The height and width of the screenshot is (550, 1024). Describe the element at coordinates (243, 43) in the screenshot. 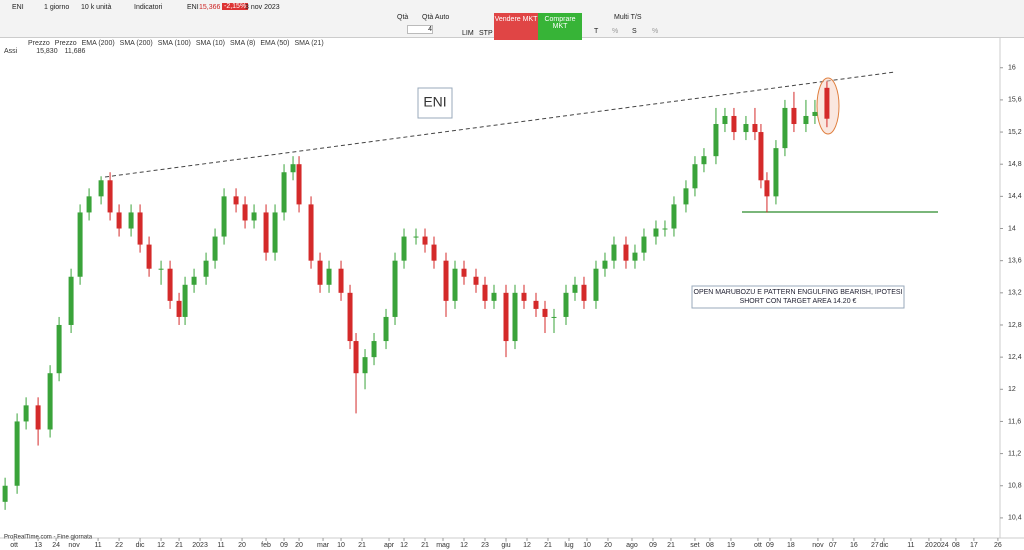

I see `indicator: SMA (8)` at that location.